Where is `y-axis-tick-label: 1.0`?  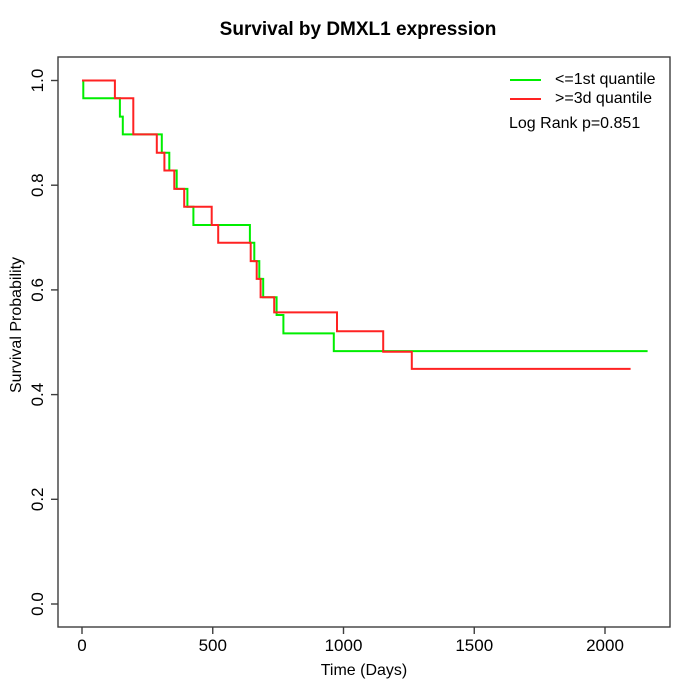 y-axis-tick-label: 1.0 is located at coordinates (37, 81).